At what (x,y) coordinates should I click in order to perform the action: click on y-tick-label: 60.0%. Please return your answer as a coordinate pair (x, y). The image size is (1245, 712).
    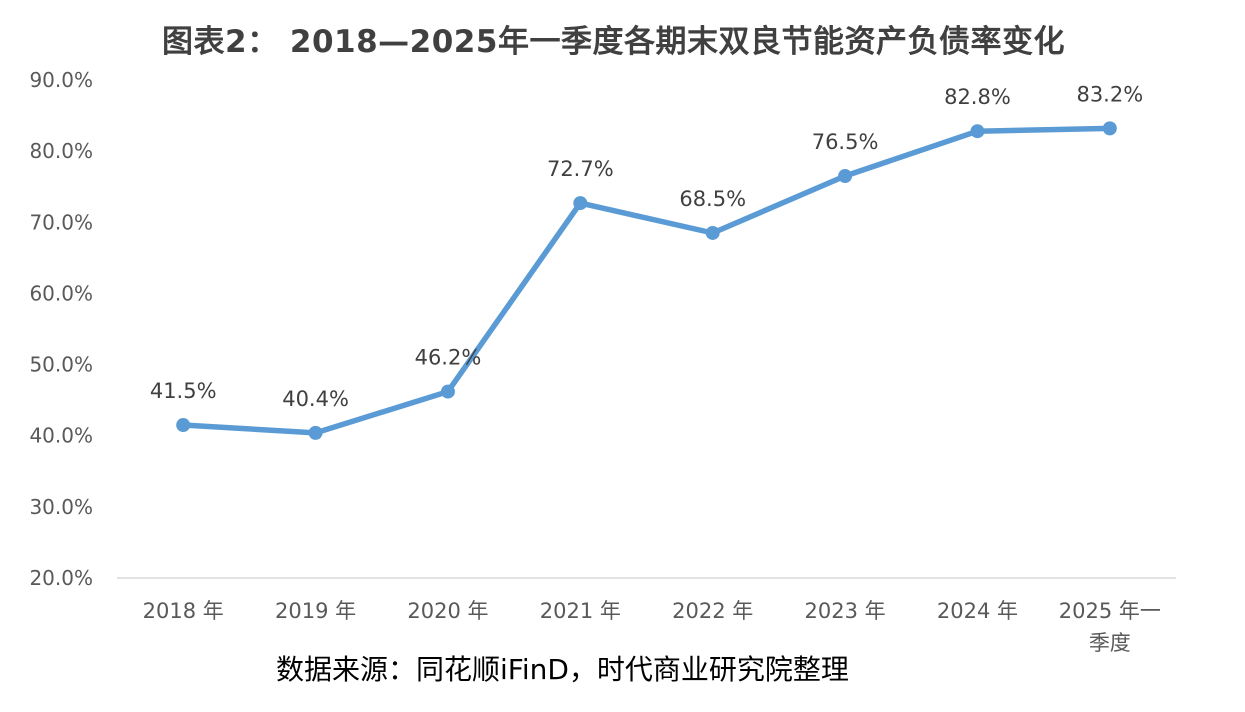
    Looking at the image, I should click on (61, 293).